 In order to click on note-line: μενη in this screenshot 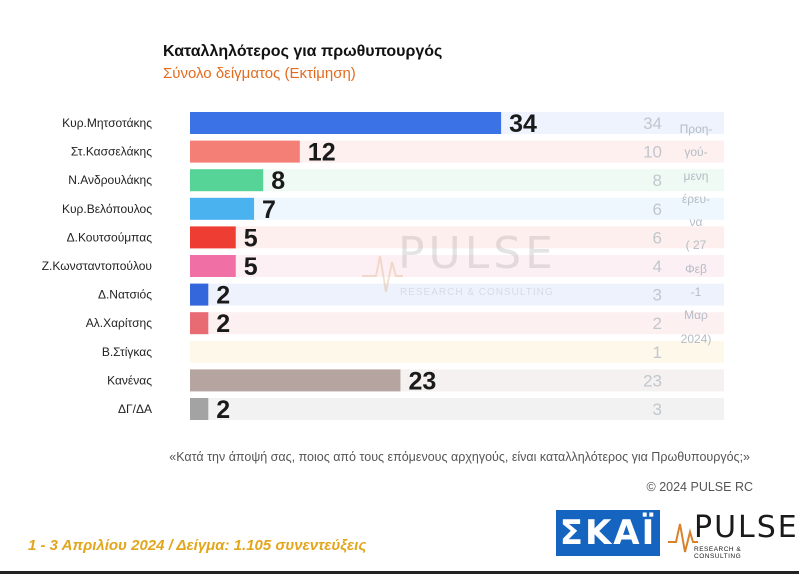, I will do `click(696, 175)`.